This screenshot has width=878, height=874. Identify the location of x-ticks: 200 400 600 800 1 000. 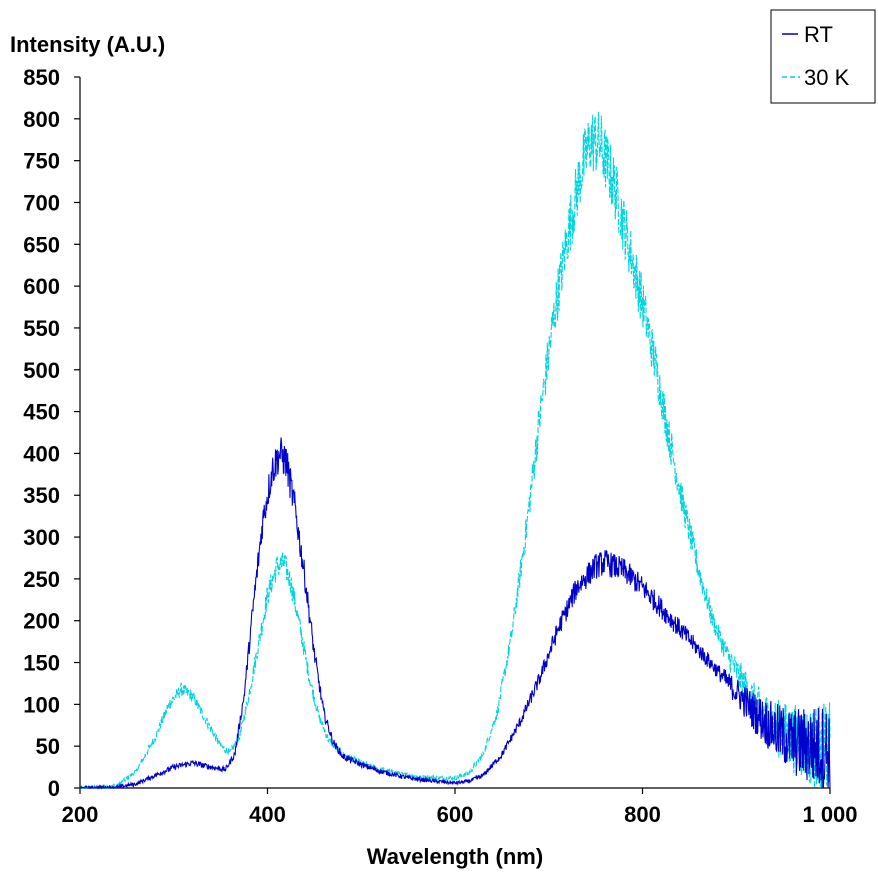
(460, 807).